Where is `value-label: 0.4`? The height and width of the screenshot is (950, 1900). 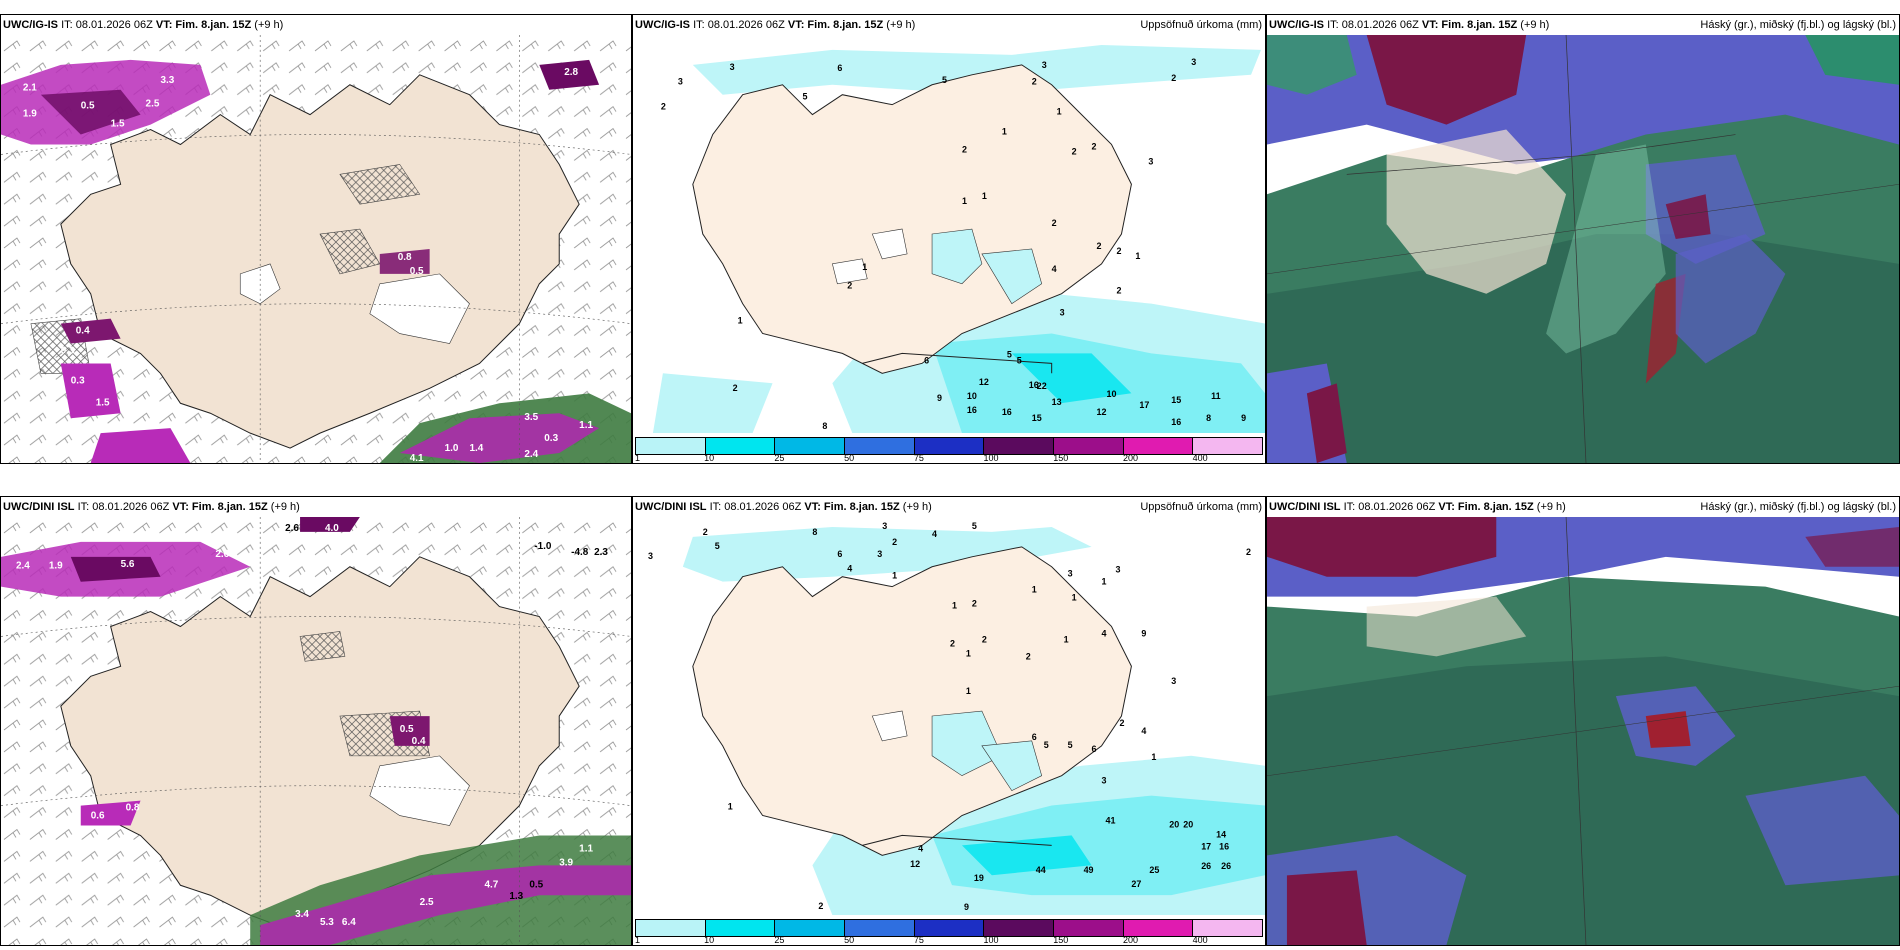 value-label: 0.4 is located at coordinates (419, 741).